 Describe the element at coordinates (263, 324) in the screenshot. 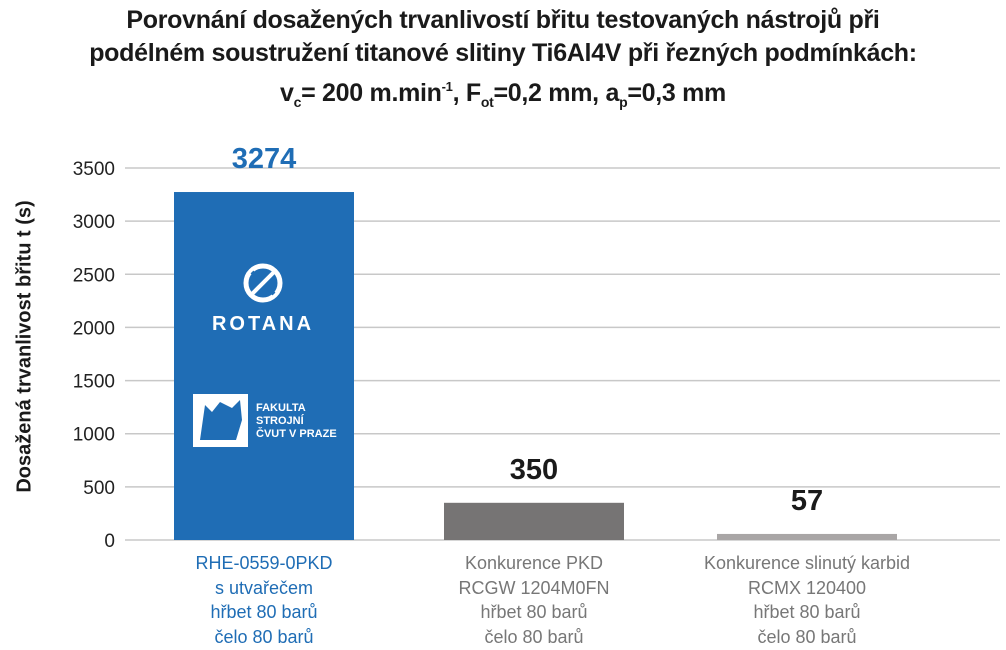

I see `rotana-wordmark: ROTANA` at that location.